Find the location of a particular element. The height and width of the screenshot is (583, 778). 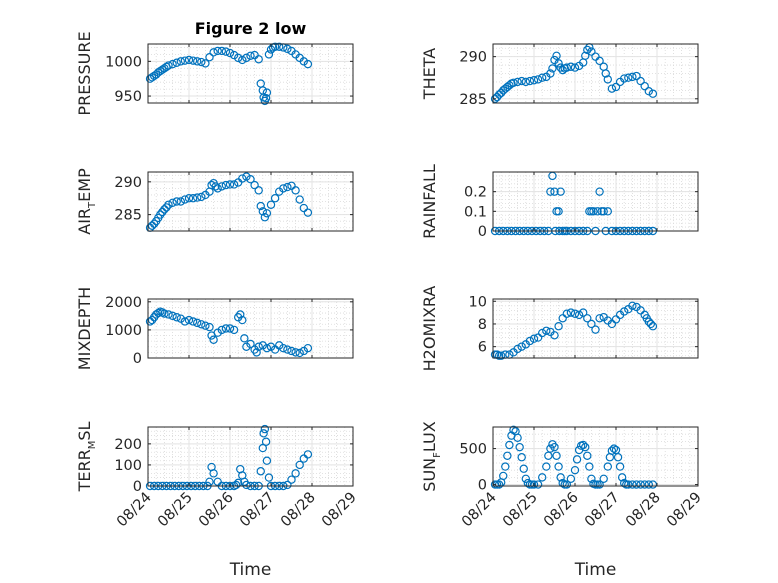

plot-area is located at coordinates (595, 201).